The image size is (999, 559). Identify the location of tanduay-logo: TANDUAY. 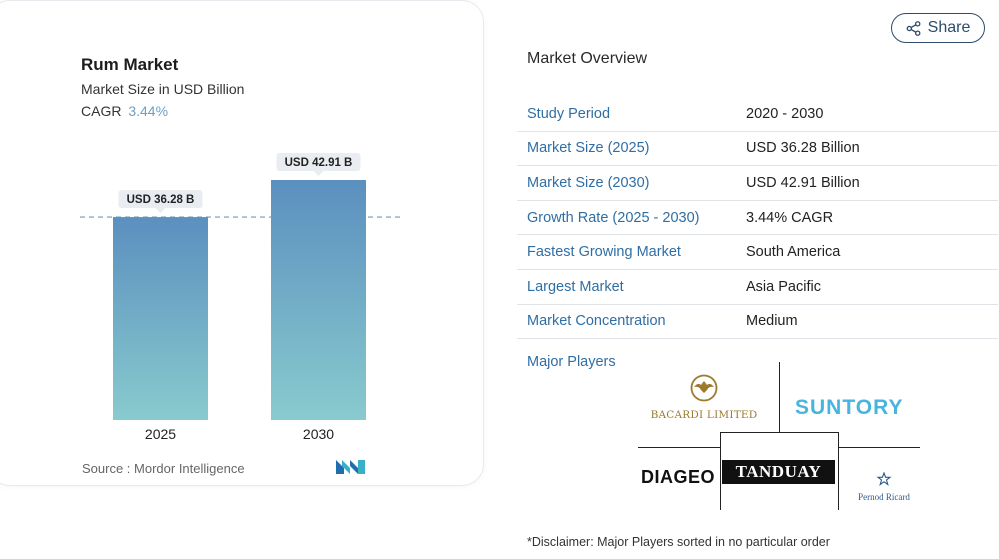
(778, 472).